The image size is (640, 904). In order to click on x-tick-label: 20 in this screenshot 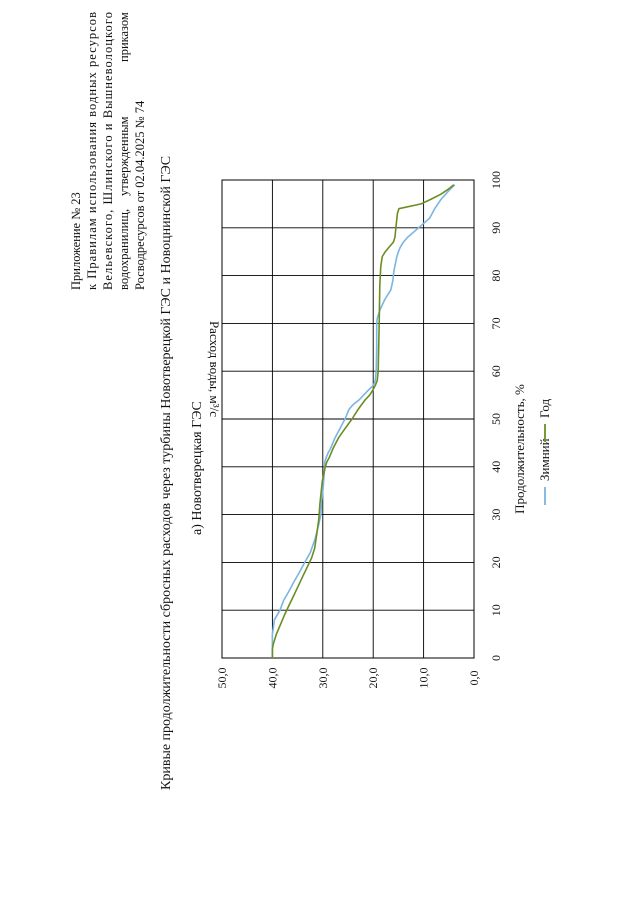, I will do `click(496, 562)`.